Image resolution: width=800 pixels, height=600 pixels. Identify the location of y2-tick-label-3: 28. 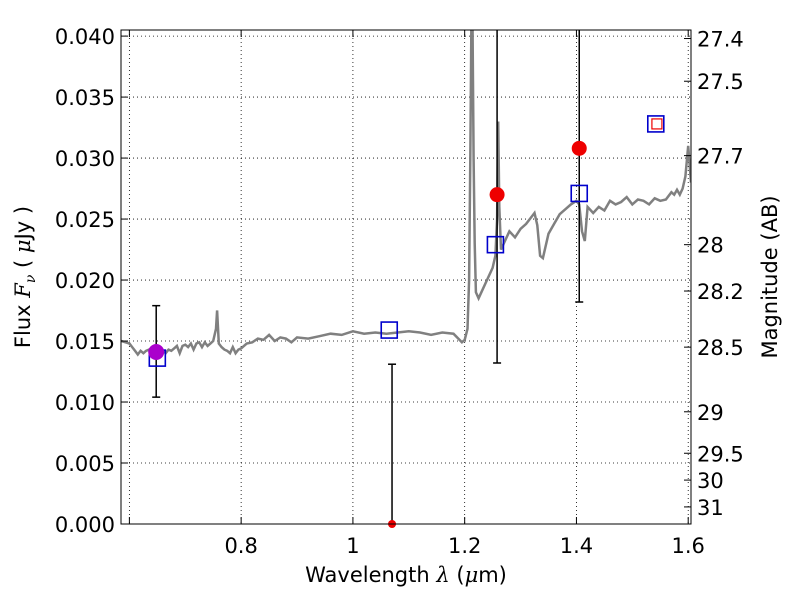
(710, 246).